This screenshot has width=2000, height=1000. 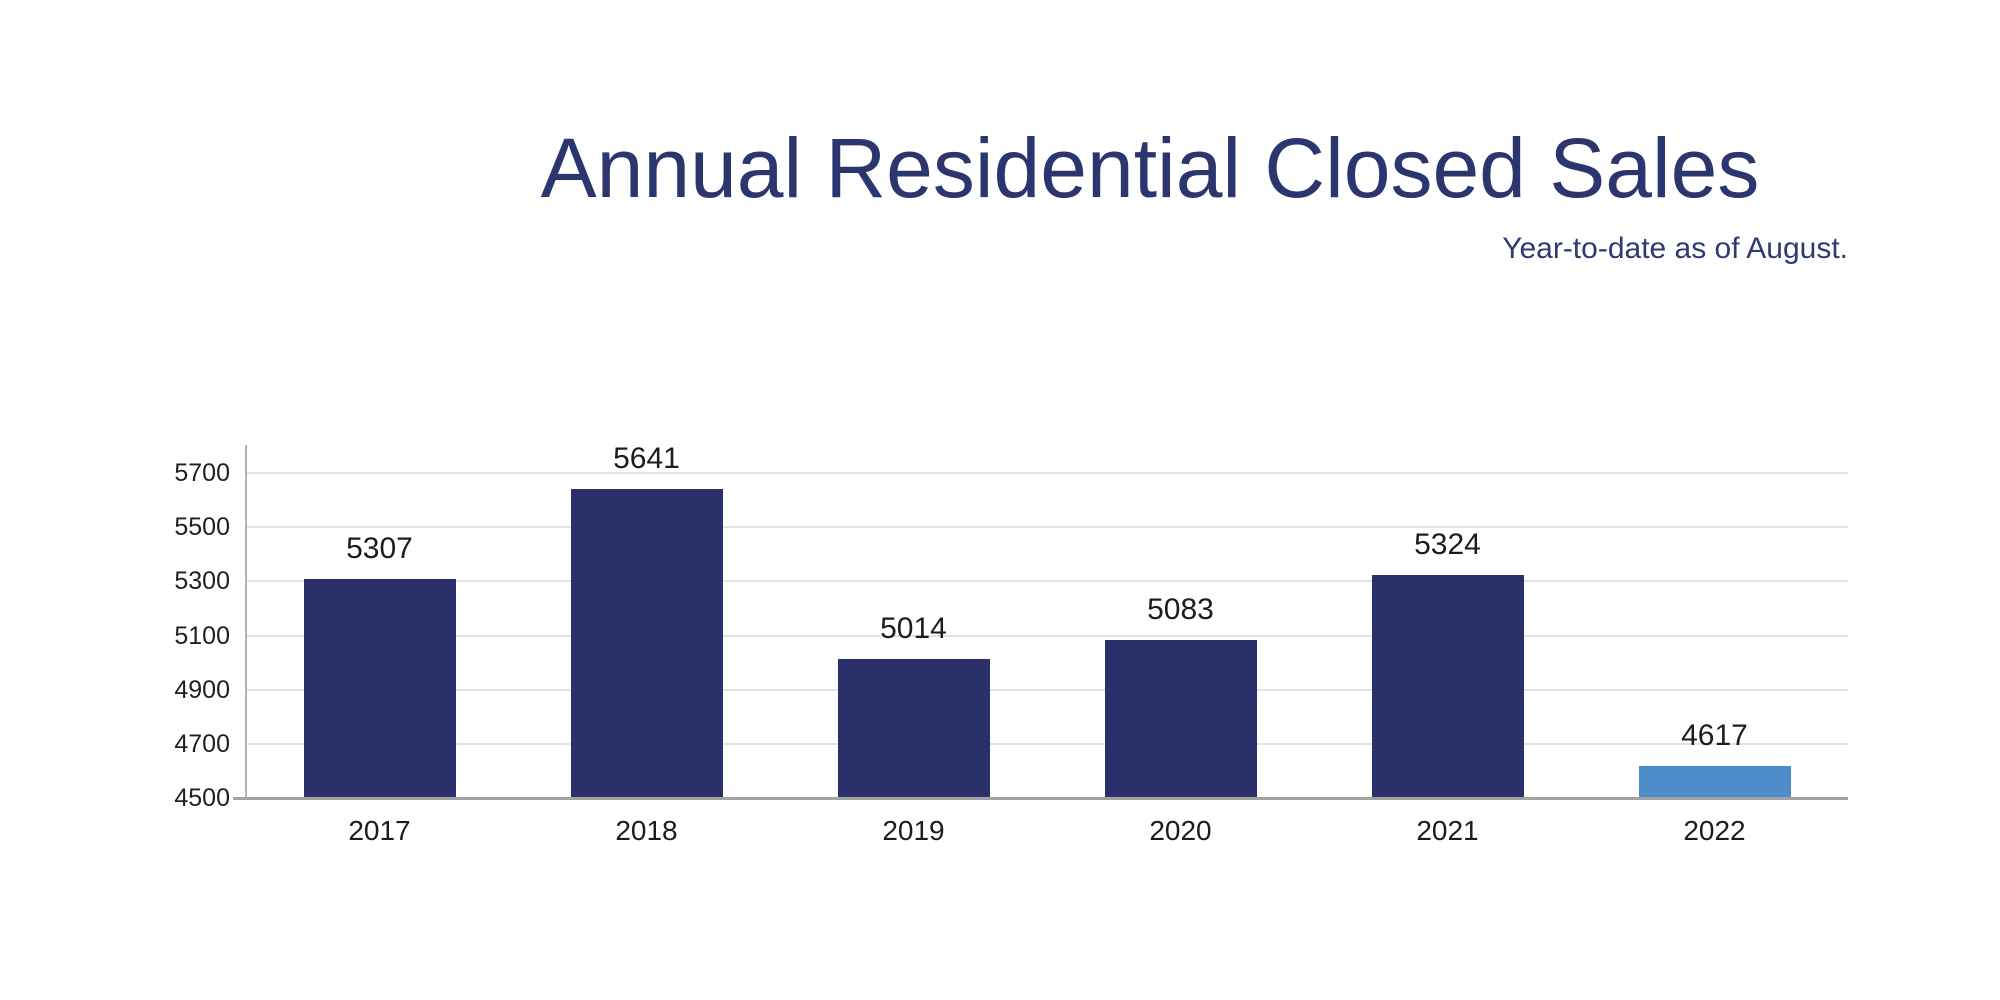 I want to click on bar-value-label-2020: 5083, so click(x=1180, y=610).